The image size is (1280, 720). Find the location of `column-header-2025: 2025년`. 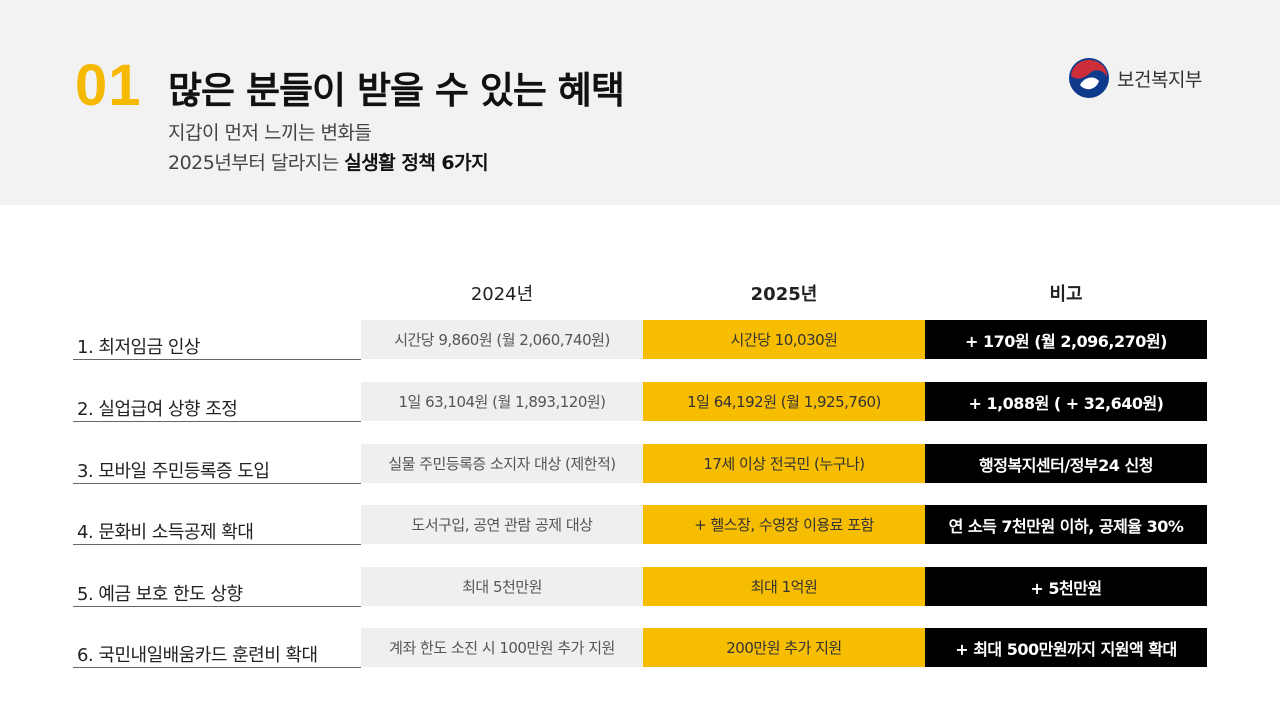

column-header-2025: 2025년 is located at coordinates (784, 294).